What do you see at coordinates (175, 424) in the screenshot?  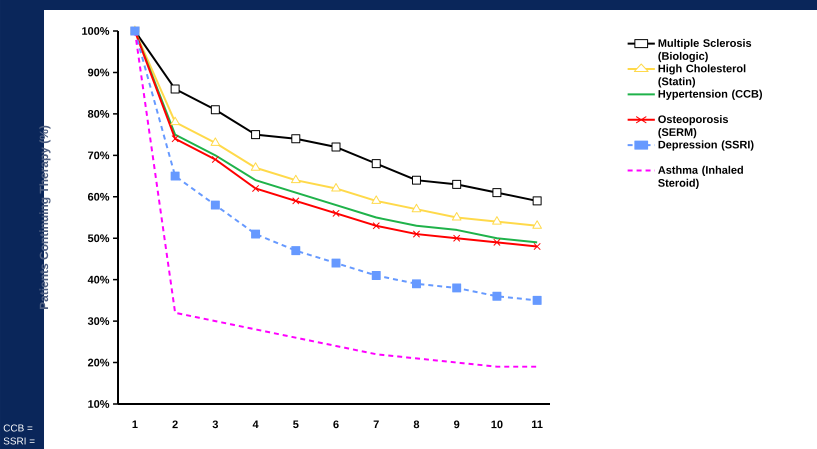 I see `x-tick-label: 2` at bounding box center [175, 424].